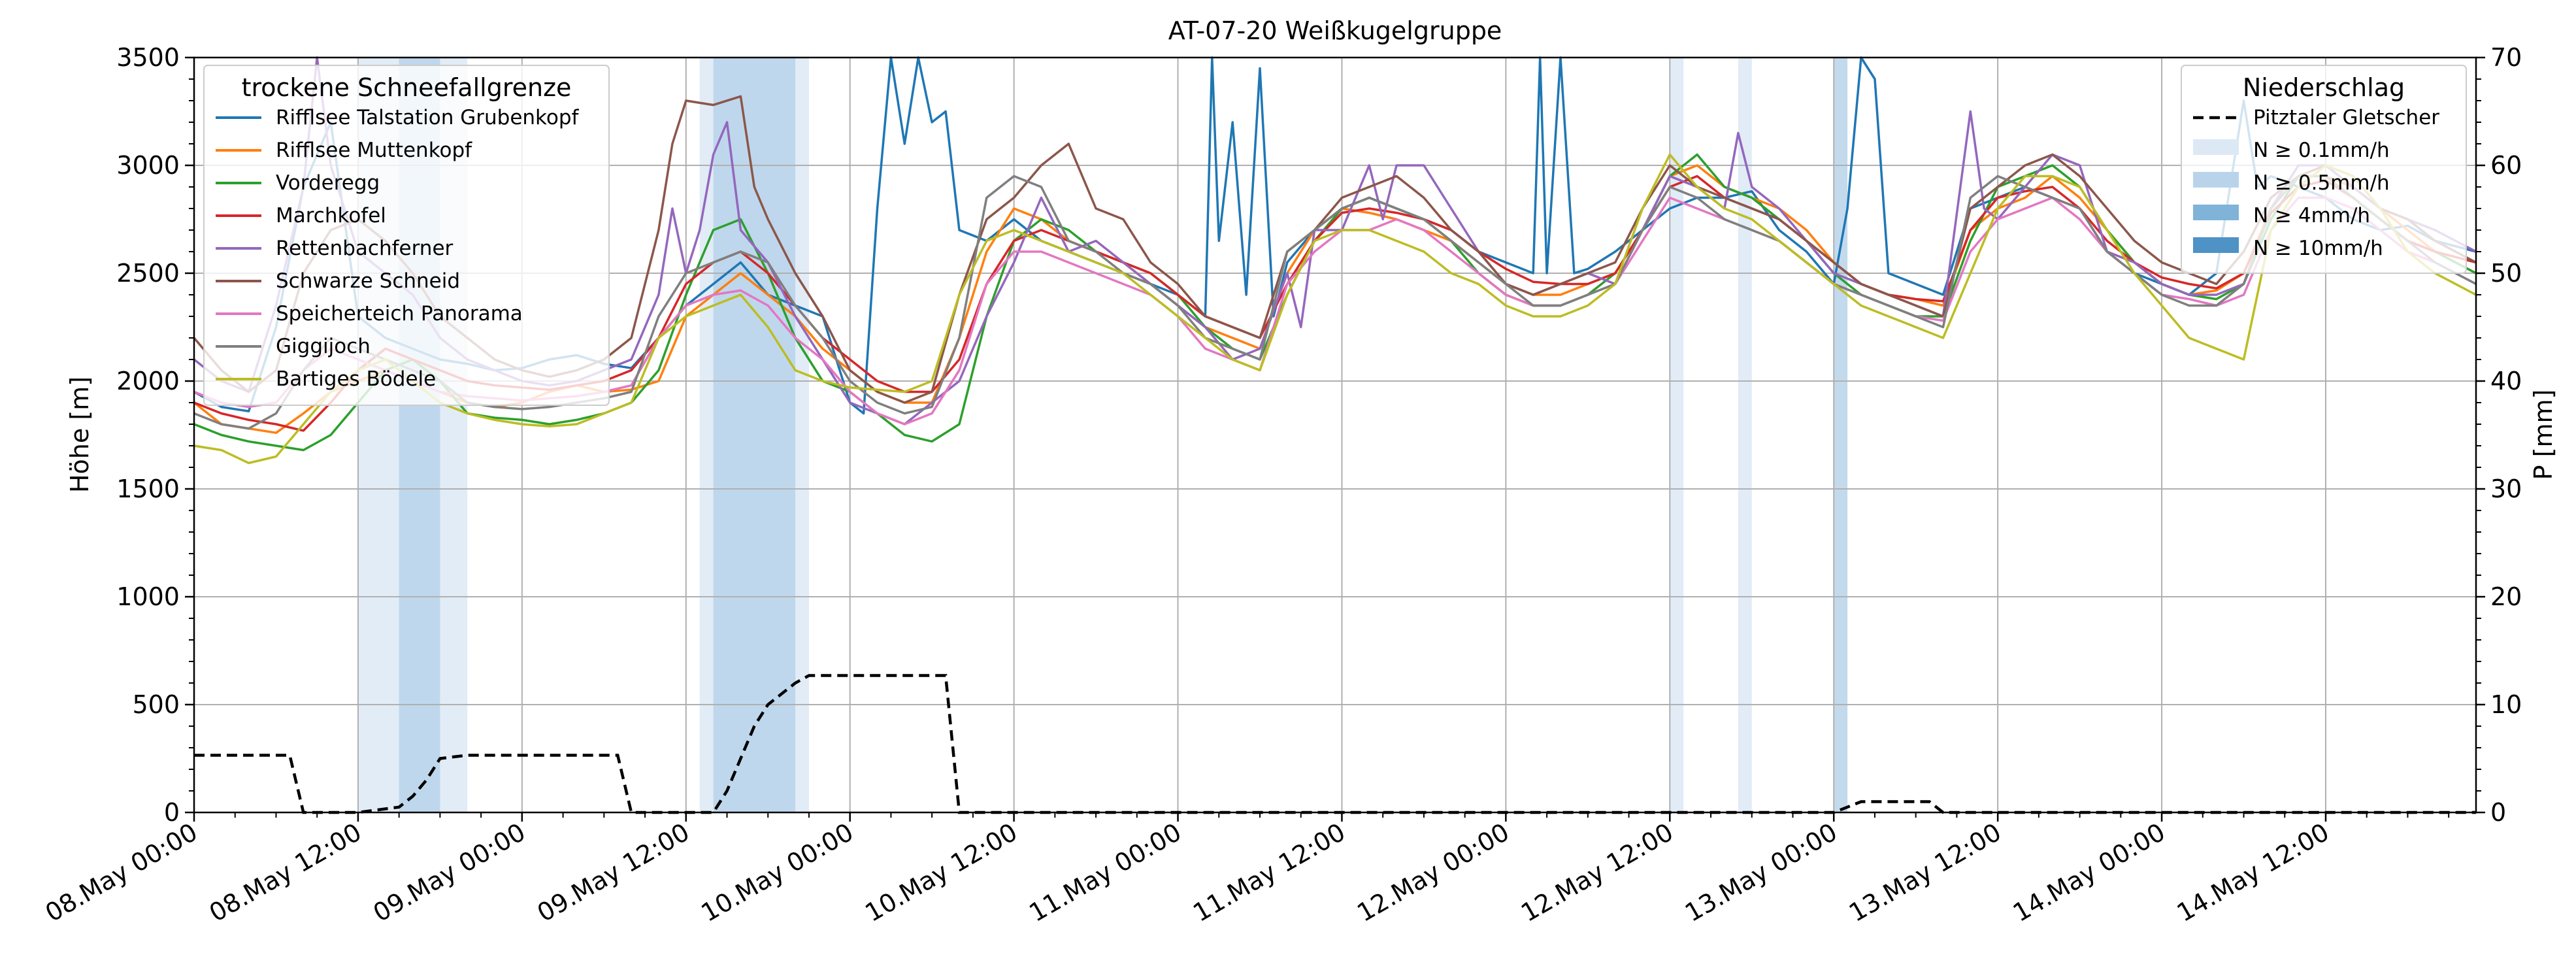 This screenshot has width=2576, height=968. Describe the element at coordinates (2506, 596) in the screenshot. I see `y-right-tick-label: 20` at that location.